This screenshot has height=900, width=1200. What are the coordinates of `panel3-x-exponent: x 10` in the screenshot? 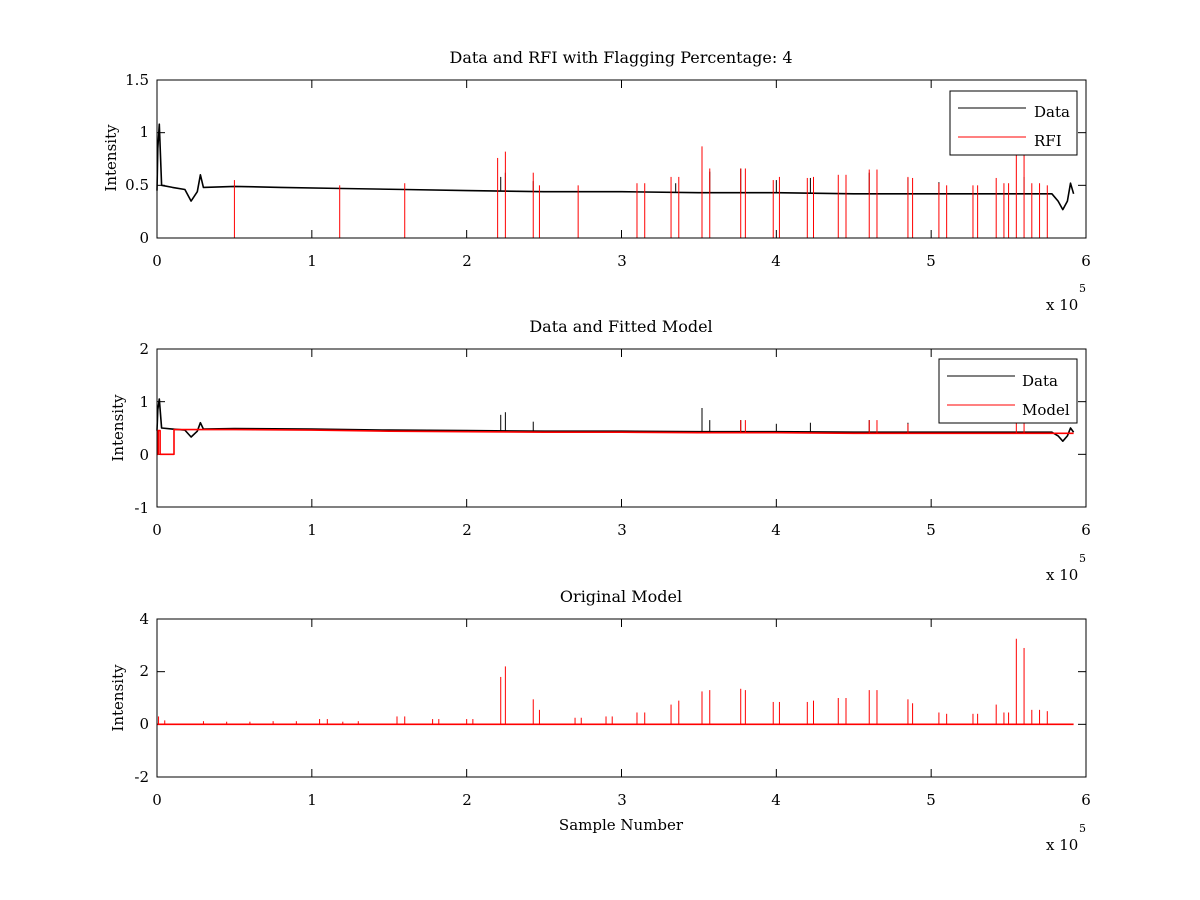 It's located at (1062, 845).